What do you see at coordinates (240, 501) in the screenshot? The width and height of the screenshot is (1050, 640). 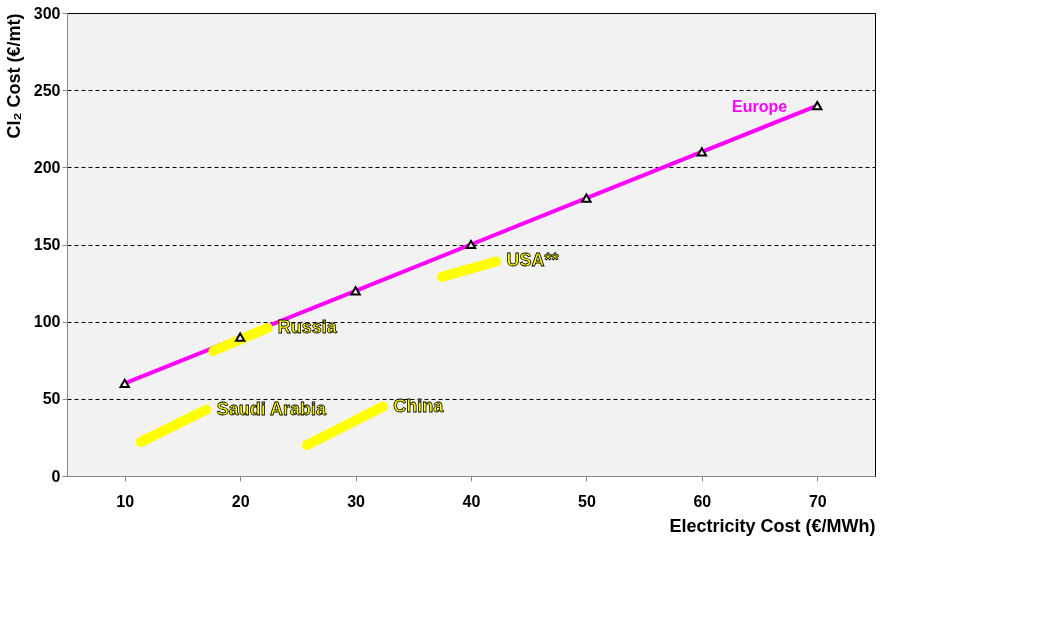 I see `x-tick-label: 20` at bounding box center [240, 501].